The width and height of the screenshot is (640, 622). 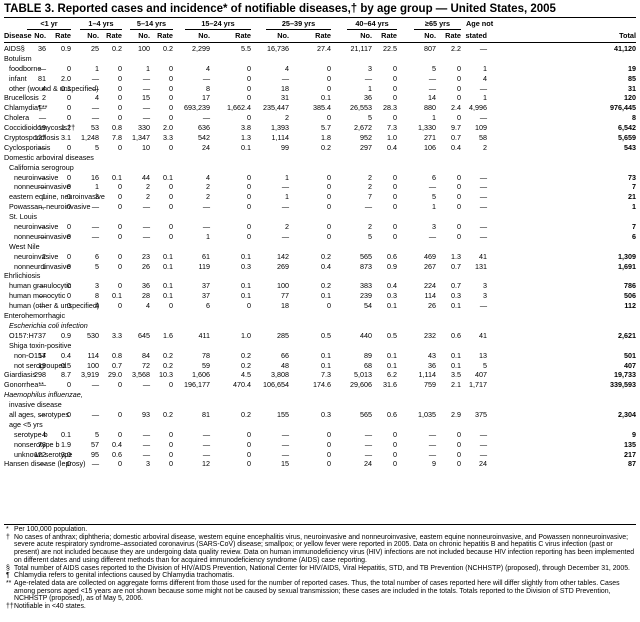 What do you see at coordinates (36, 177) in the screenshot?
I see `disease-label: neuroinvasive` at bounding box center [36, 177].